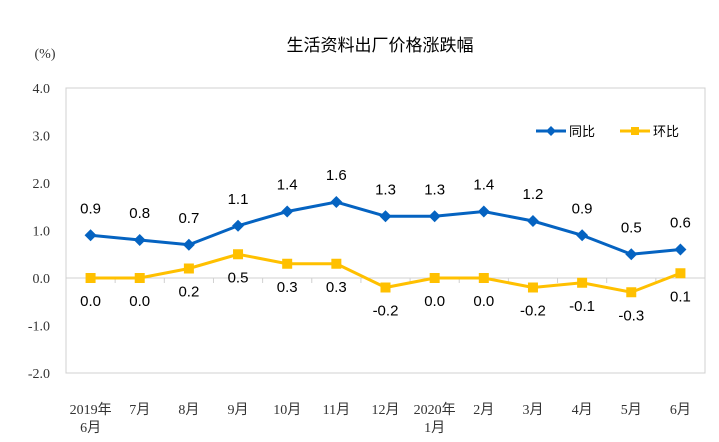 This screenshot has height=442, width=719. I want to click on data-label: -0.3, so click(631, 315).